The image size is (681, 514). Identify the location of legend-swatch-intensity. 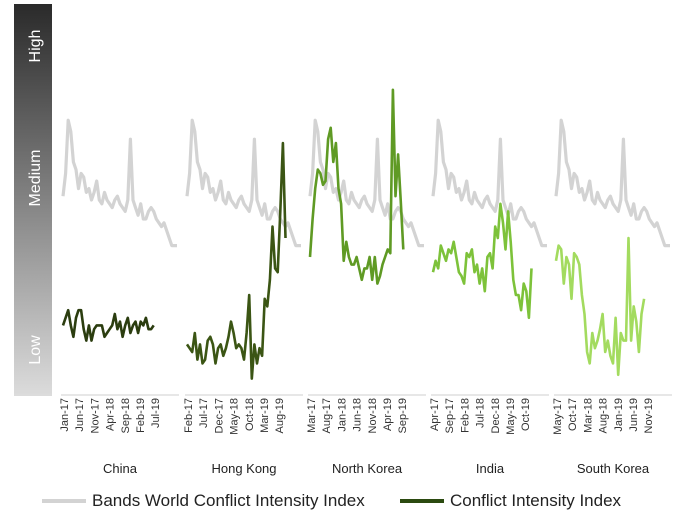
(422, 501).